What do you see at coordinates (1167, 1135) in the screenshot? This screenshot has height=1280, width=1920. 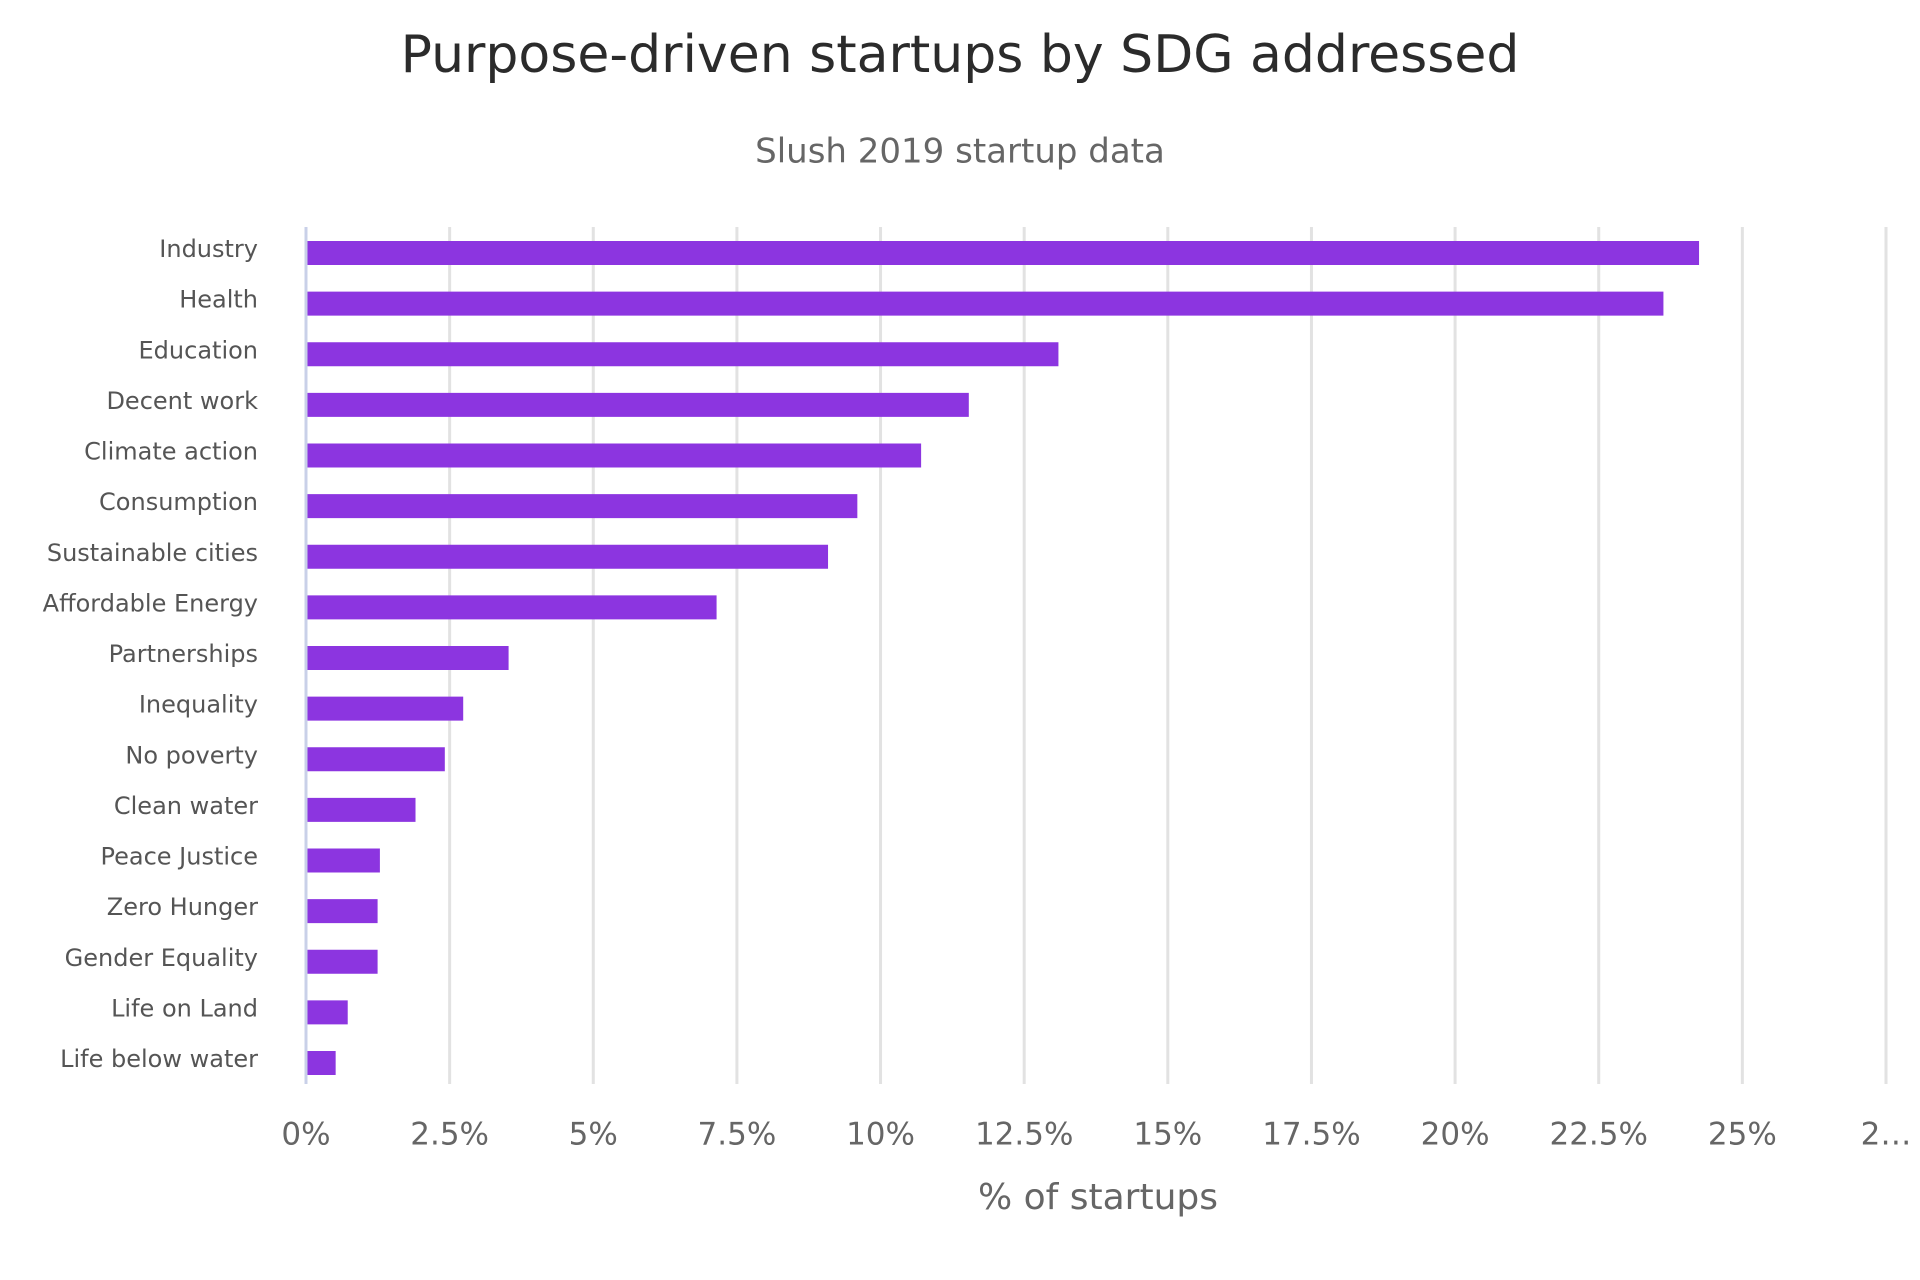 I see `x-tick-label: 15%` at bounding box center [1167, 1135].